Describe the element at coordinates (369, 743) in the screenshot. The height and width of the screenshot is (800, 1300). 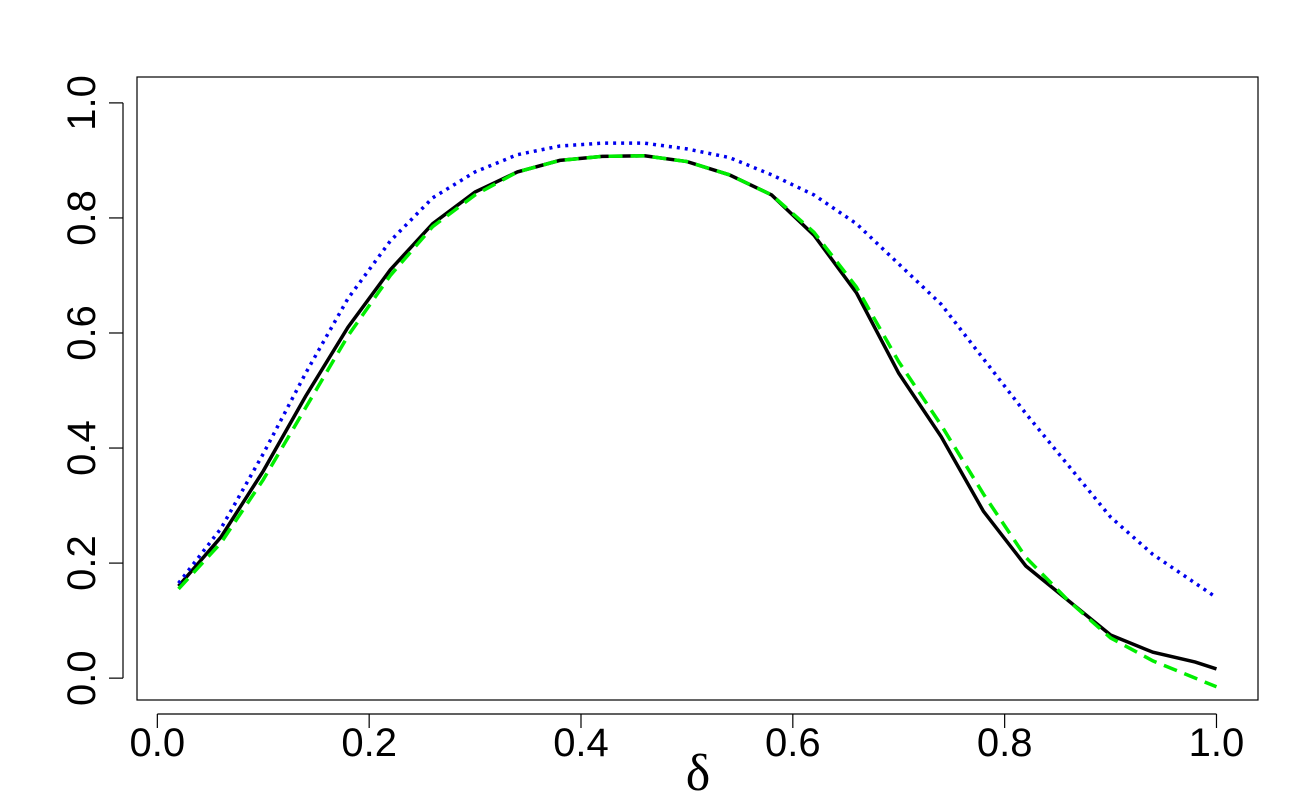
I see `x-tick-label: 0.2` at that location.